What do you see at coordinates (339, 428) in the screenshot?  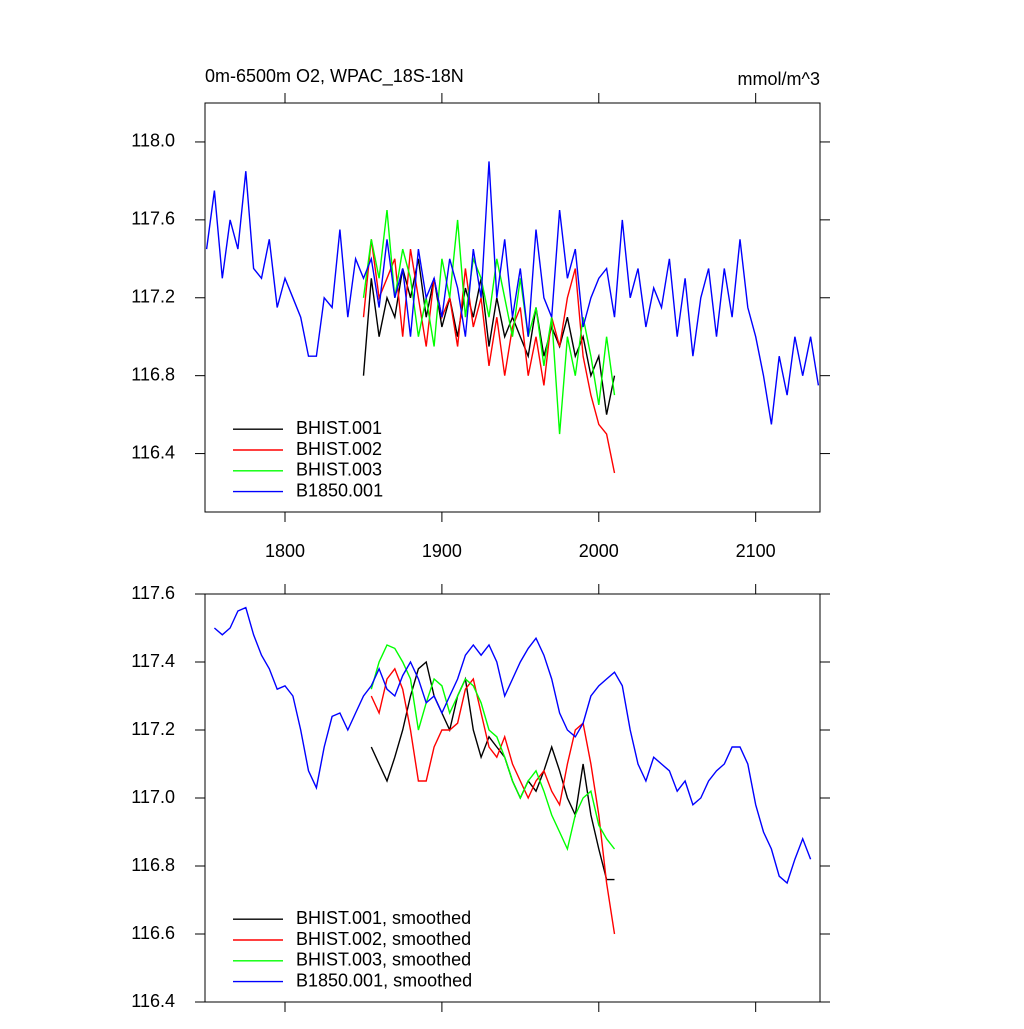 I see `legend-label: BHIST.001` at bounding box center [339, 428].